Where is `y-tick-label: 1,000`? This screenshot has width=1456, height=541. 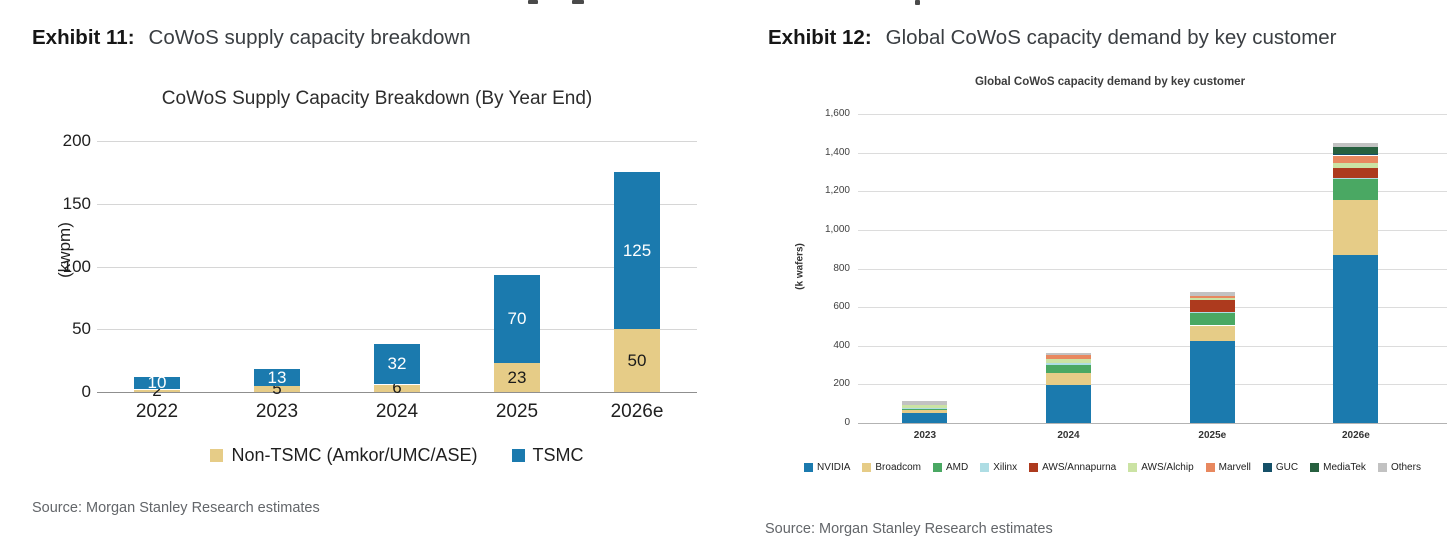 y-tick-label: 1,000 is located at coordinates (837, 229).